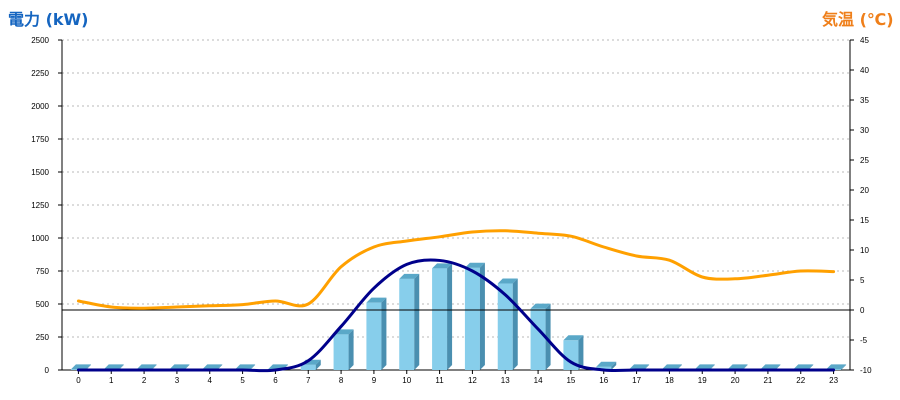 Image resolution: width=900 pixels, height=400 pixels. Describe the element at coordinates (40, 205) in the screenshot. I see `left-axis-tick-label: 1250` at that location.